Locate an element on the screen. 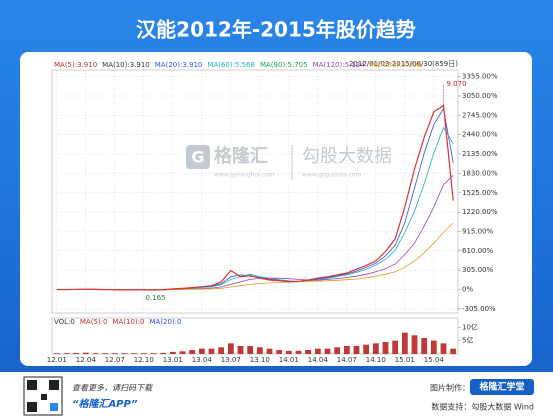  watermark-logo-glyph: G is located at coordinates (197, 157).